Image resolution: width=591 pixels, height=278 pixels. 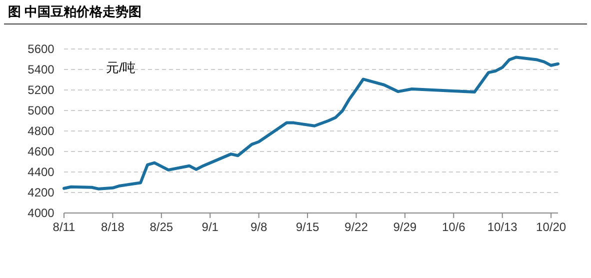 I want to click on y-tick-label: 5400, so click(x=41, y=69).